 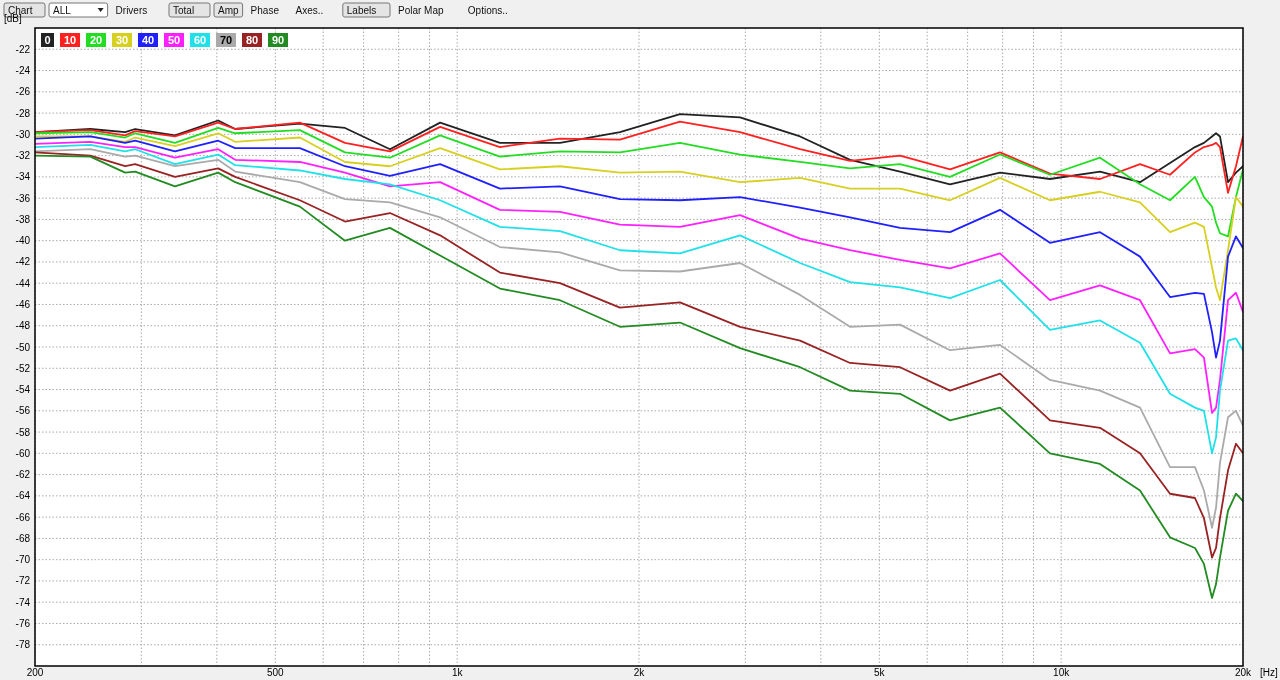 What do you see at coordinates (23, 198) in the screenshot?
I see `y-tick-label: -36` at bounding box center [23, 198].